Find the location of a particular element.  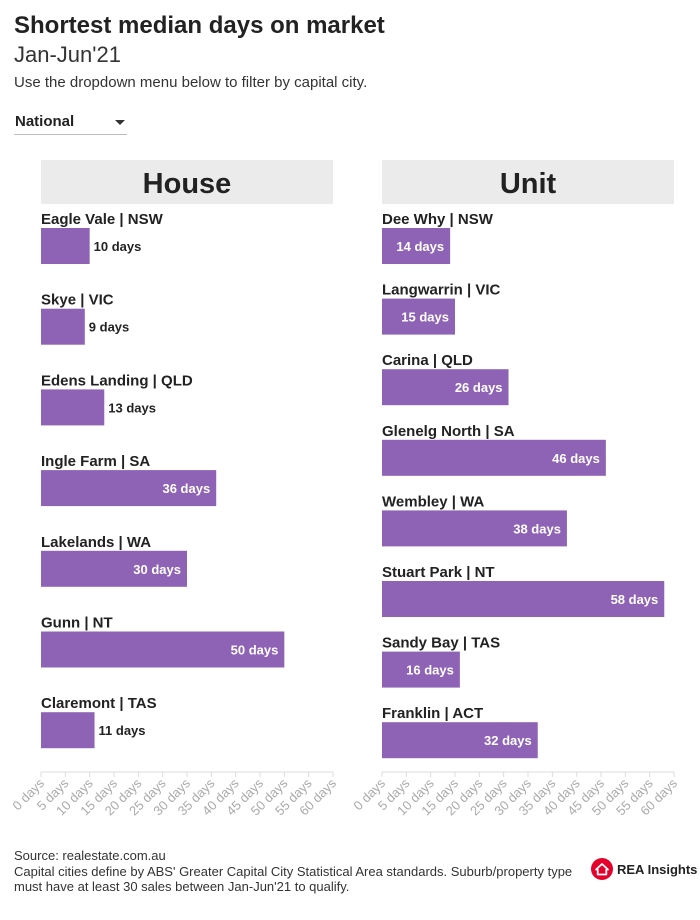

house-category-label: Edens Landing | QLD is located at coordinates (117, 380).